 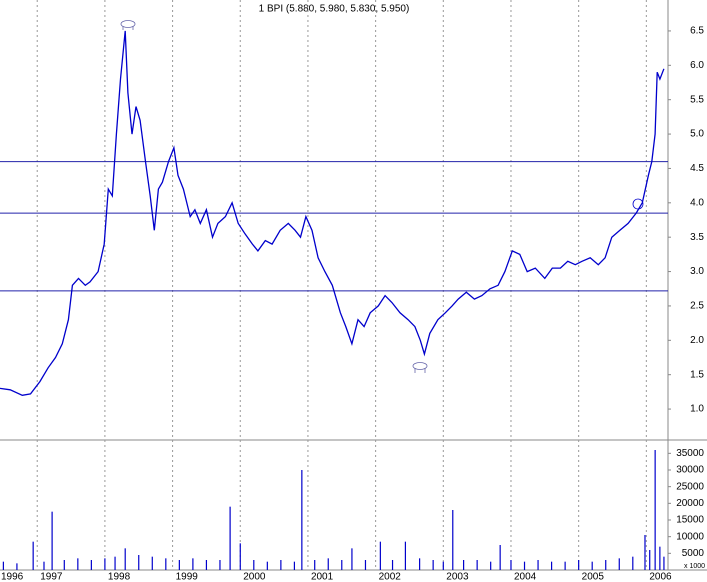 What do you see at coordinates (254, 577) in the screenshot?
I see `x-tick-label: 2000` at bounding box center [254, 577].